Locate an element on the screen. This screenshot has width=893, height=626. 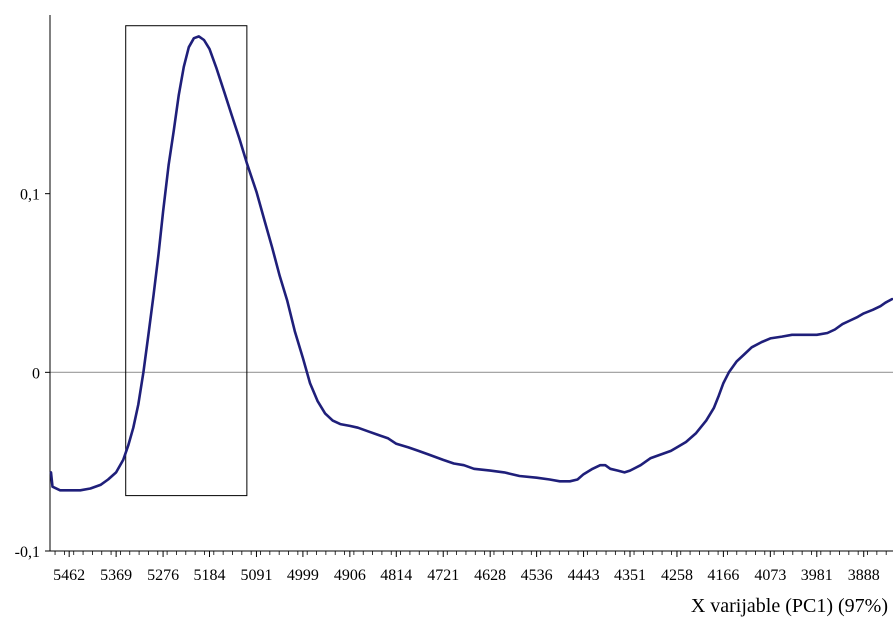
x-tick-label: 4721 is located at coordinates (443, 575).